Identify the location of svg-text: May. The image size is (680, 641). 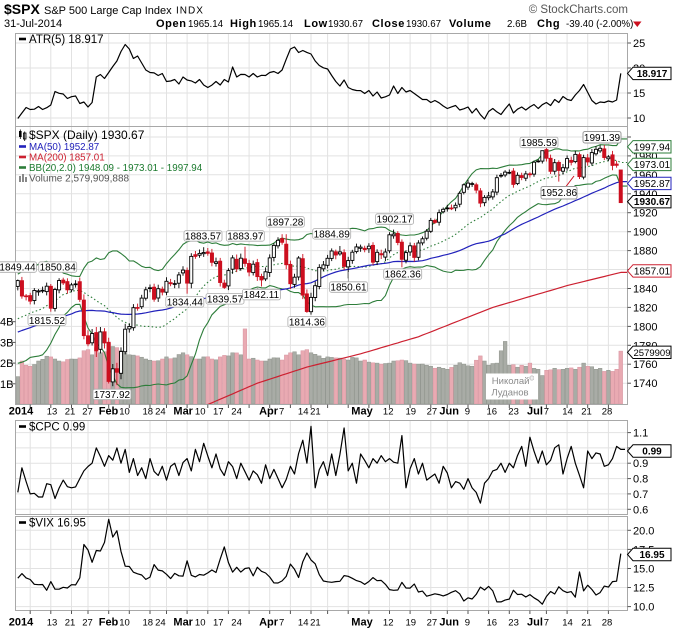
(362, 412).